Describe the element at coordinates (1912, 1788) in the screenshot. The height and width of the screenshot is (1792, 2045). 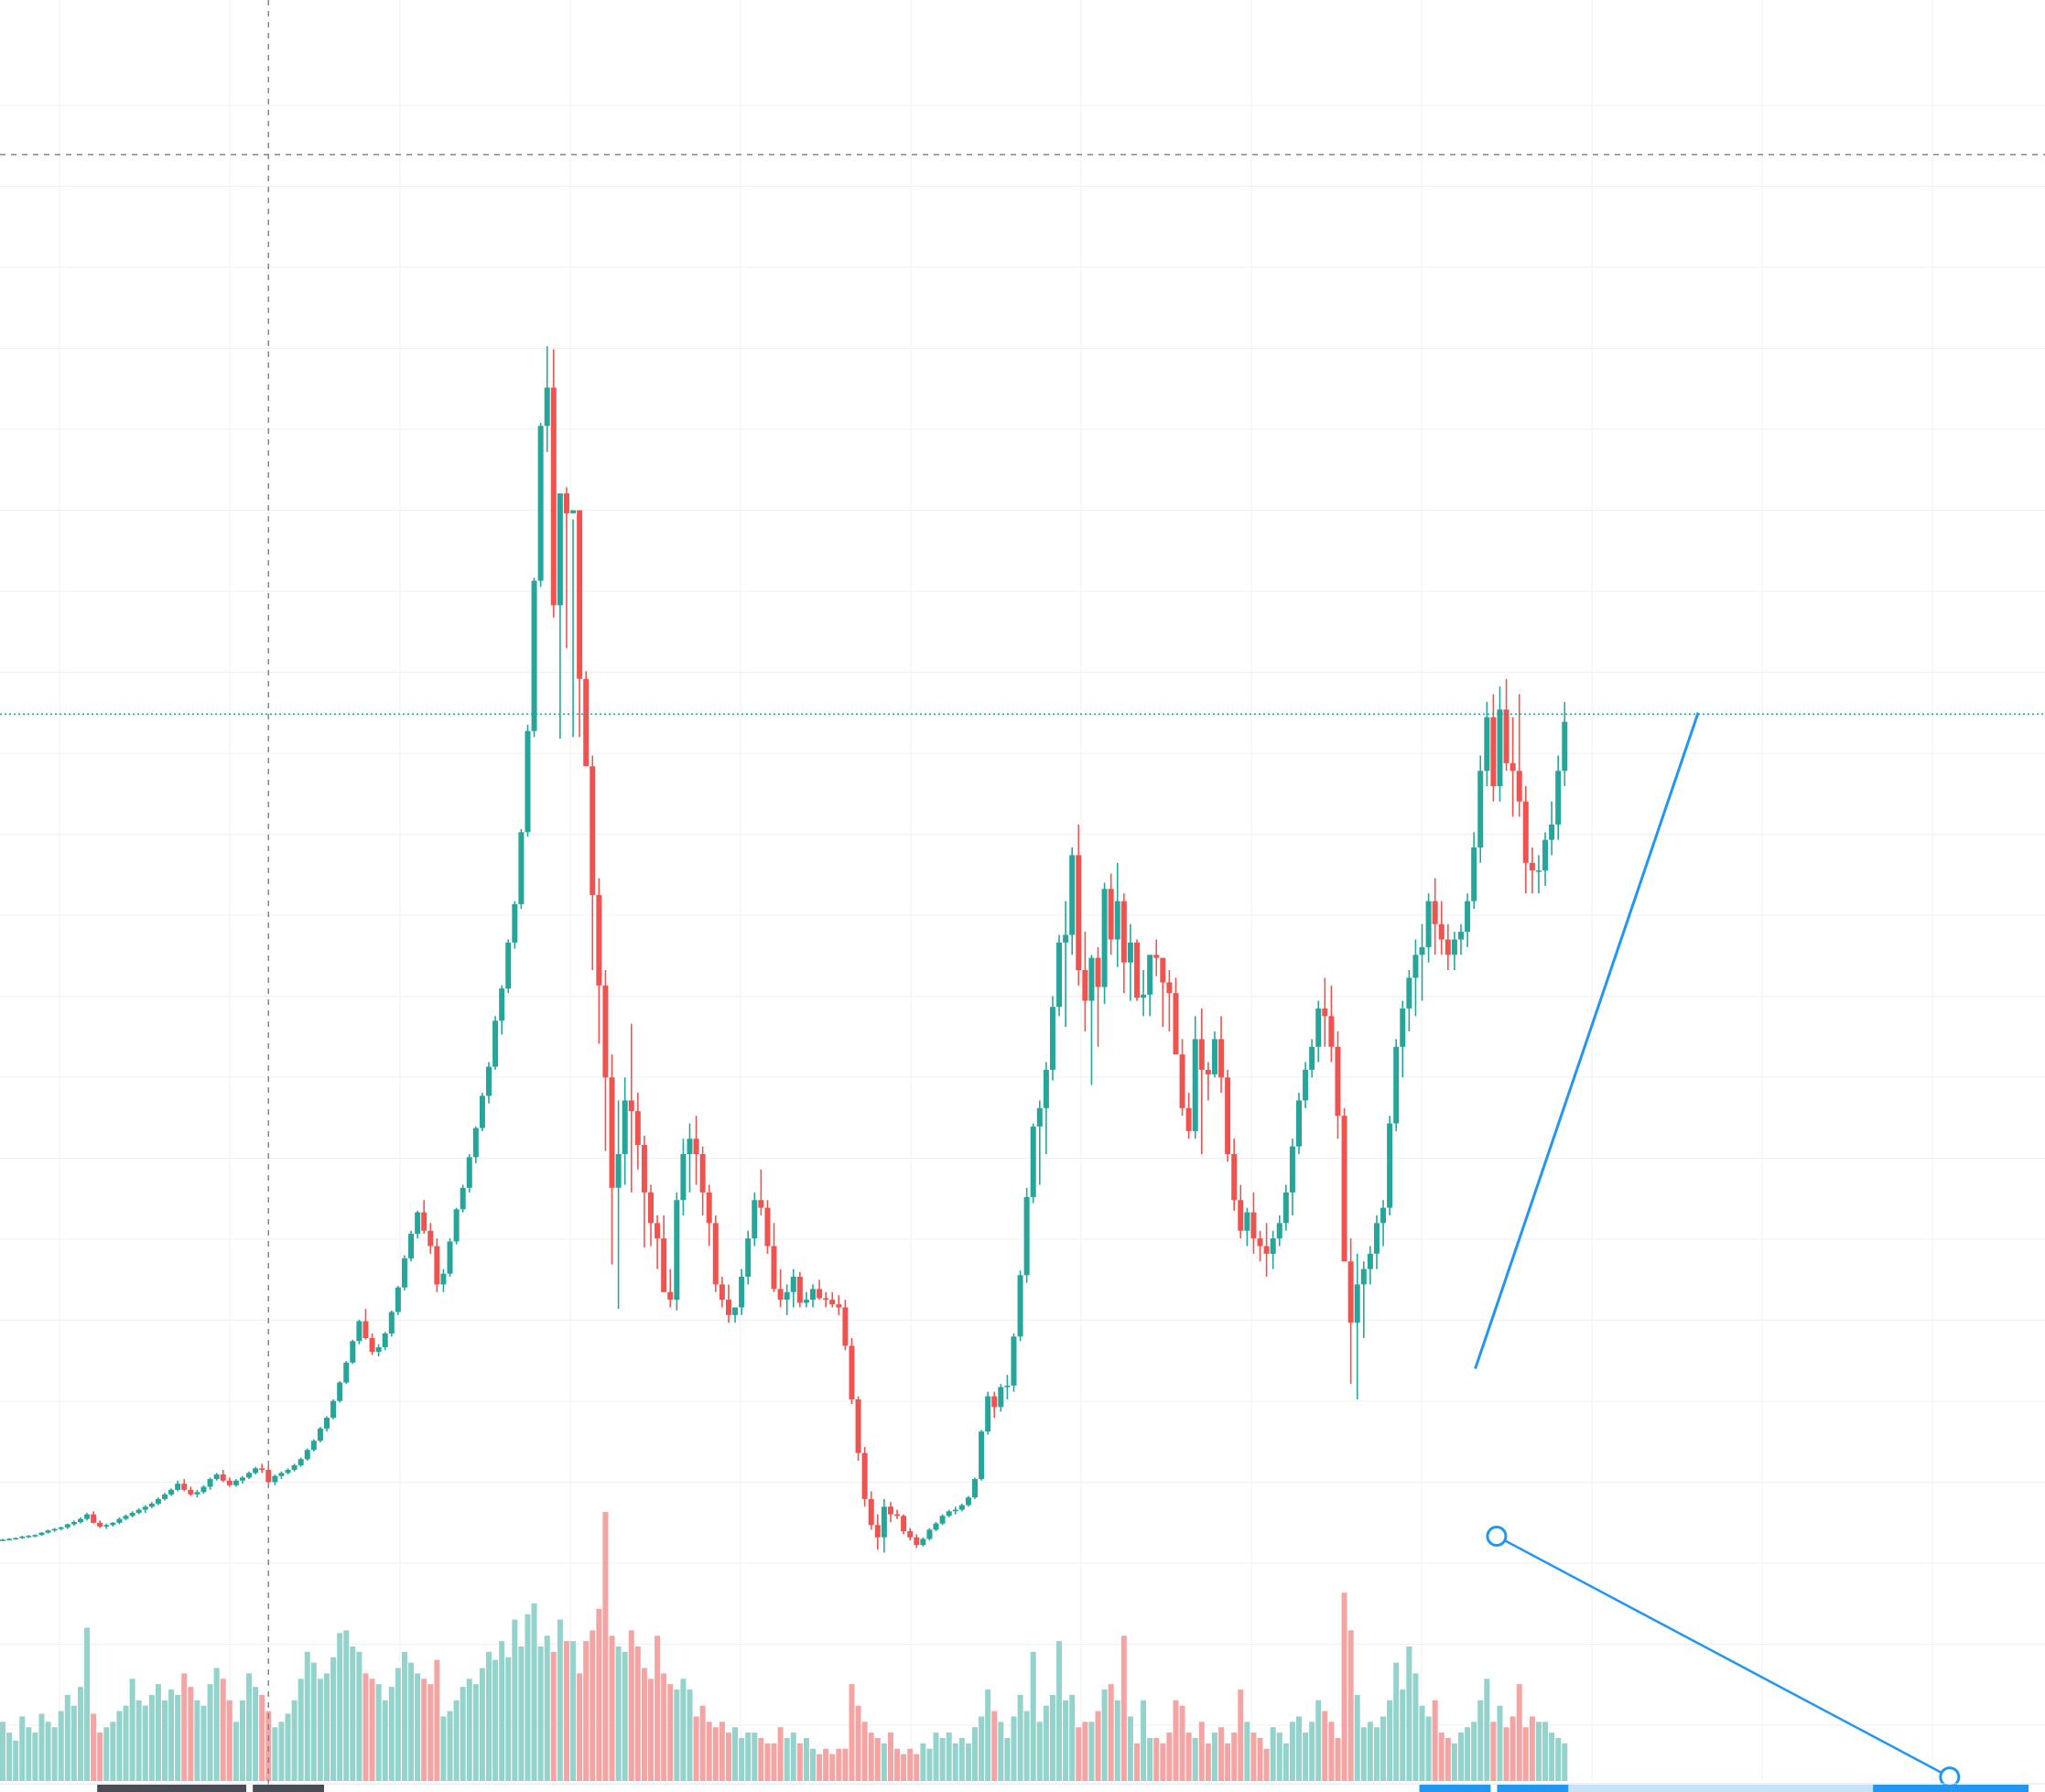
I see `time-axis-range-marker` at that location.